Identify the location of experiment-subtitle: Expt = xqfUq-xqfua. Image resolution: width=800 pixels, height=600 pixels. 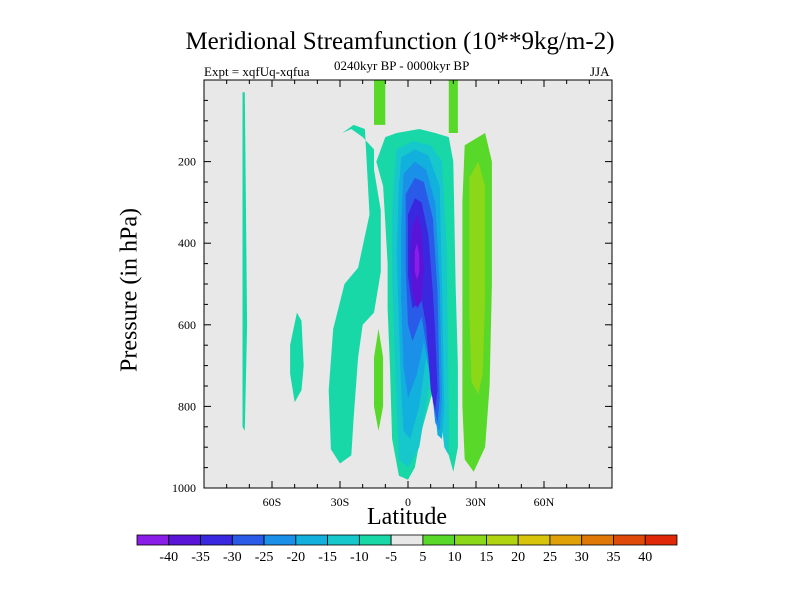
(257, 71).